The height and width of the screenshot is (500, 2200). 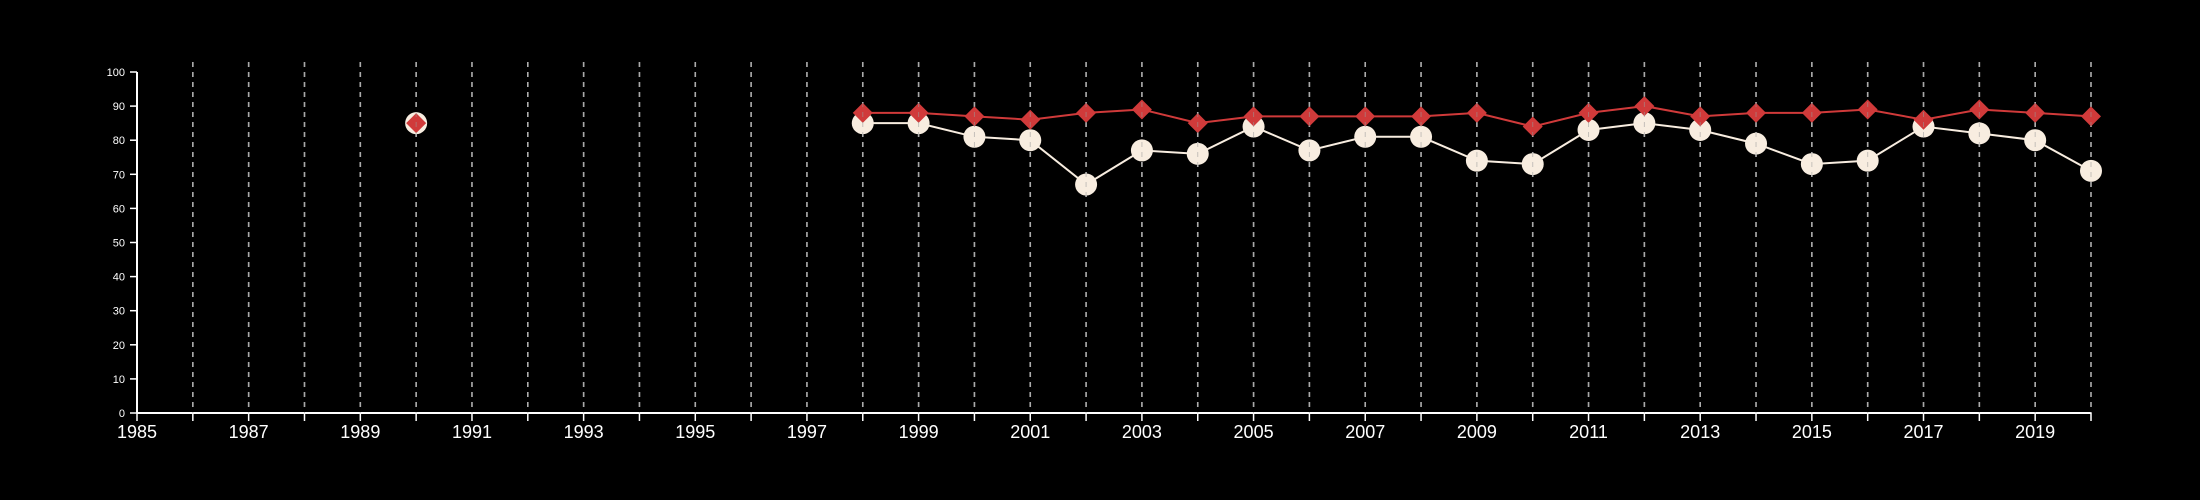 What do you see at coordinates (137, 432) in the screenshot?
I see `x-tick-label: 1985` at bounding box center [137, 432].